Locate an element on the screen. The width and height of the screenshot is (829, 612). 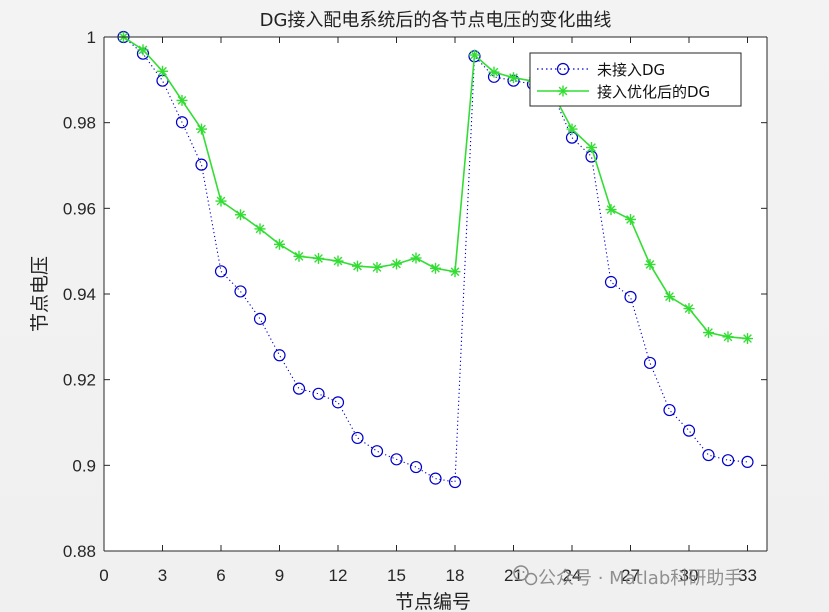
x-tick-label: 18 is located at coordinates (455, 575).